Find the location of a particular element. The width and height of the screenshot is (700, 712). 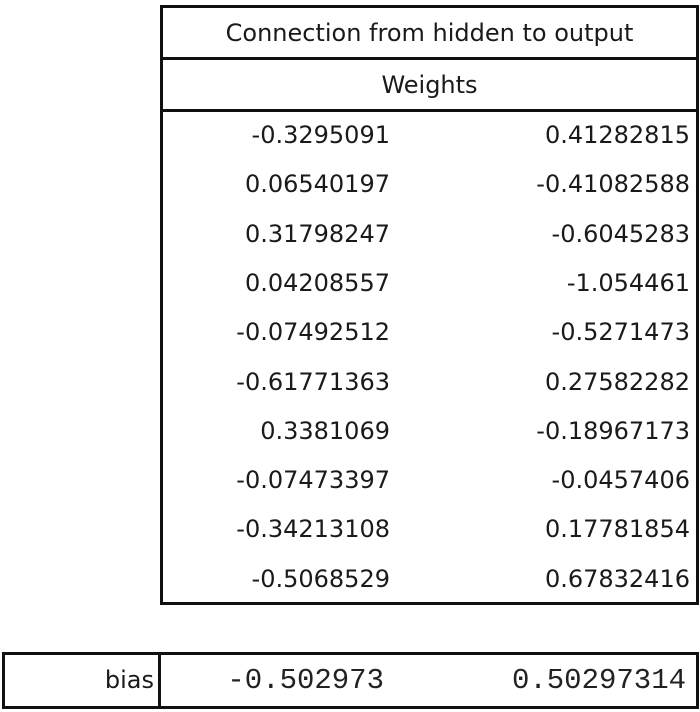

weight-cell: -0.61771363 is located at coordinates (313, 381).